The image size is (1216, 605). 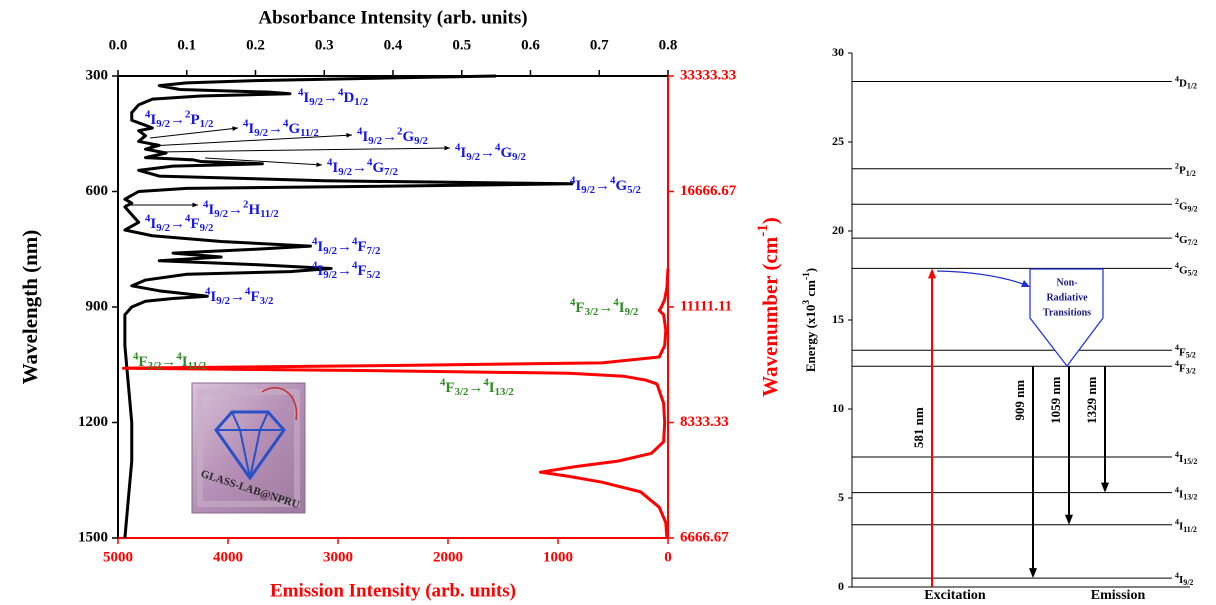 What do you see at coordinates (393, 45) in the screenshot?
I see `x2-tick-label: 0.4` at bounding box center [393, 45].